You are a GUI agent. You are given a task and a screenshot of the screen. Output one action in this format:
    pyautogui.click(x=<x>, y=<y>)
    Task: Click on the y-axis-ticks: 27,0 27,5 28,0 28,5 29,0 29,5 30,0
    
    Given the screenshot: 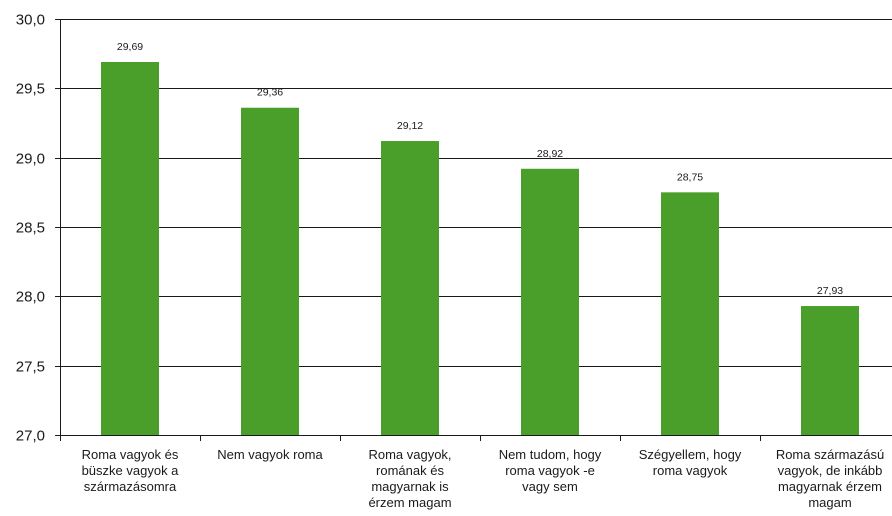 What is the action you would take?
    pyautogui.click(x=38, y=228)
    